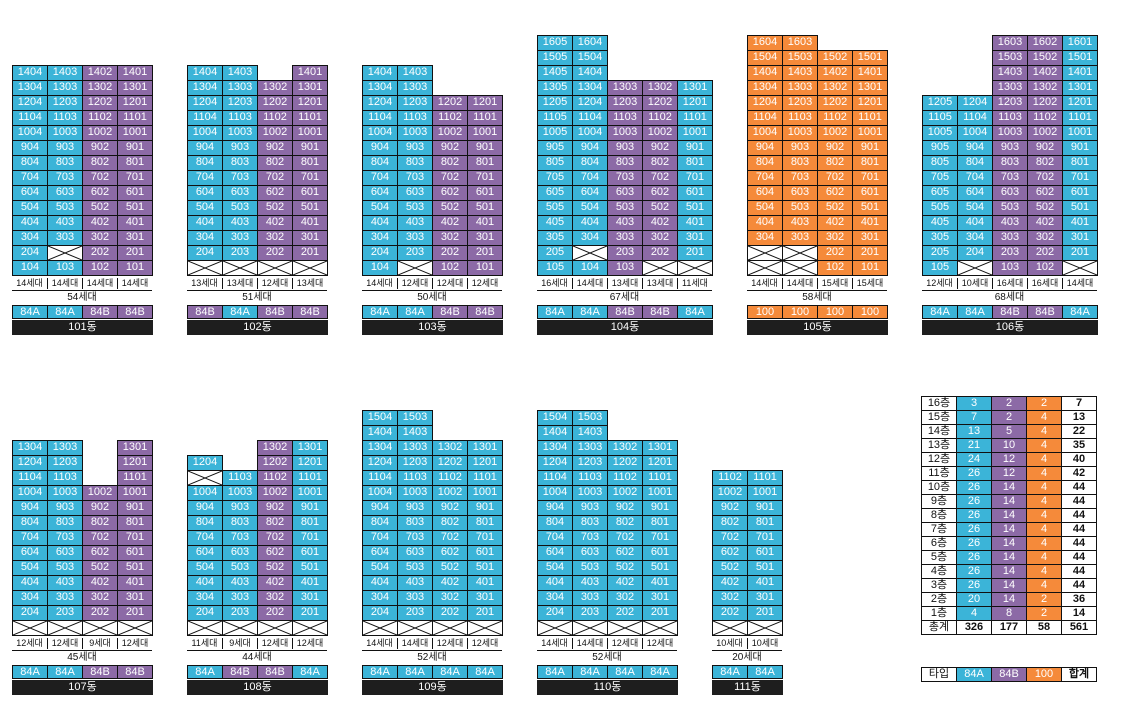  I want to click on unit-cell: 201, so click(310, 253).